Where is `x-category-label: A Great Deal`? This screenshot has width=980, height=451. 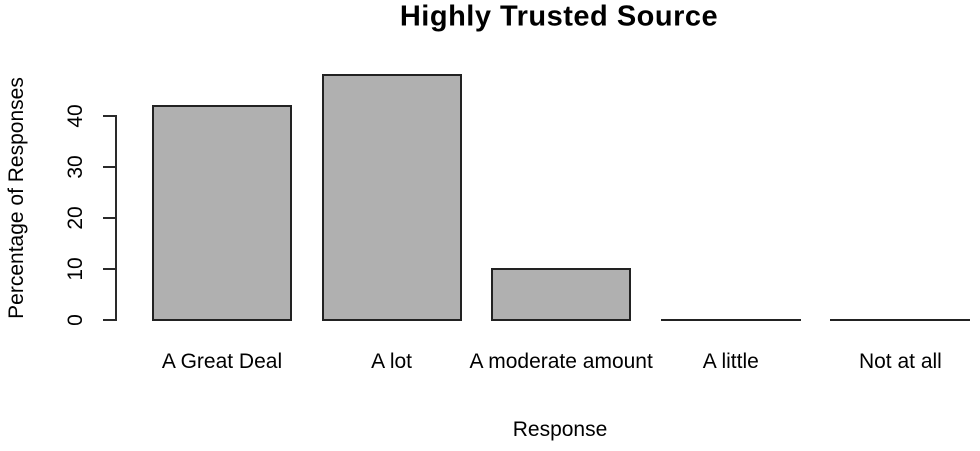
x-category-label: A Great Deal is located at coordinates (222, 361).